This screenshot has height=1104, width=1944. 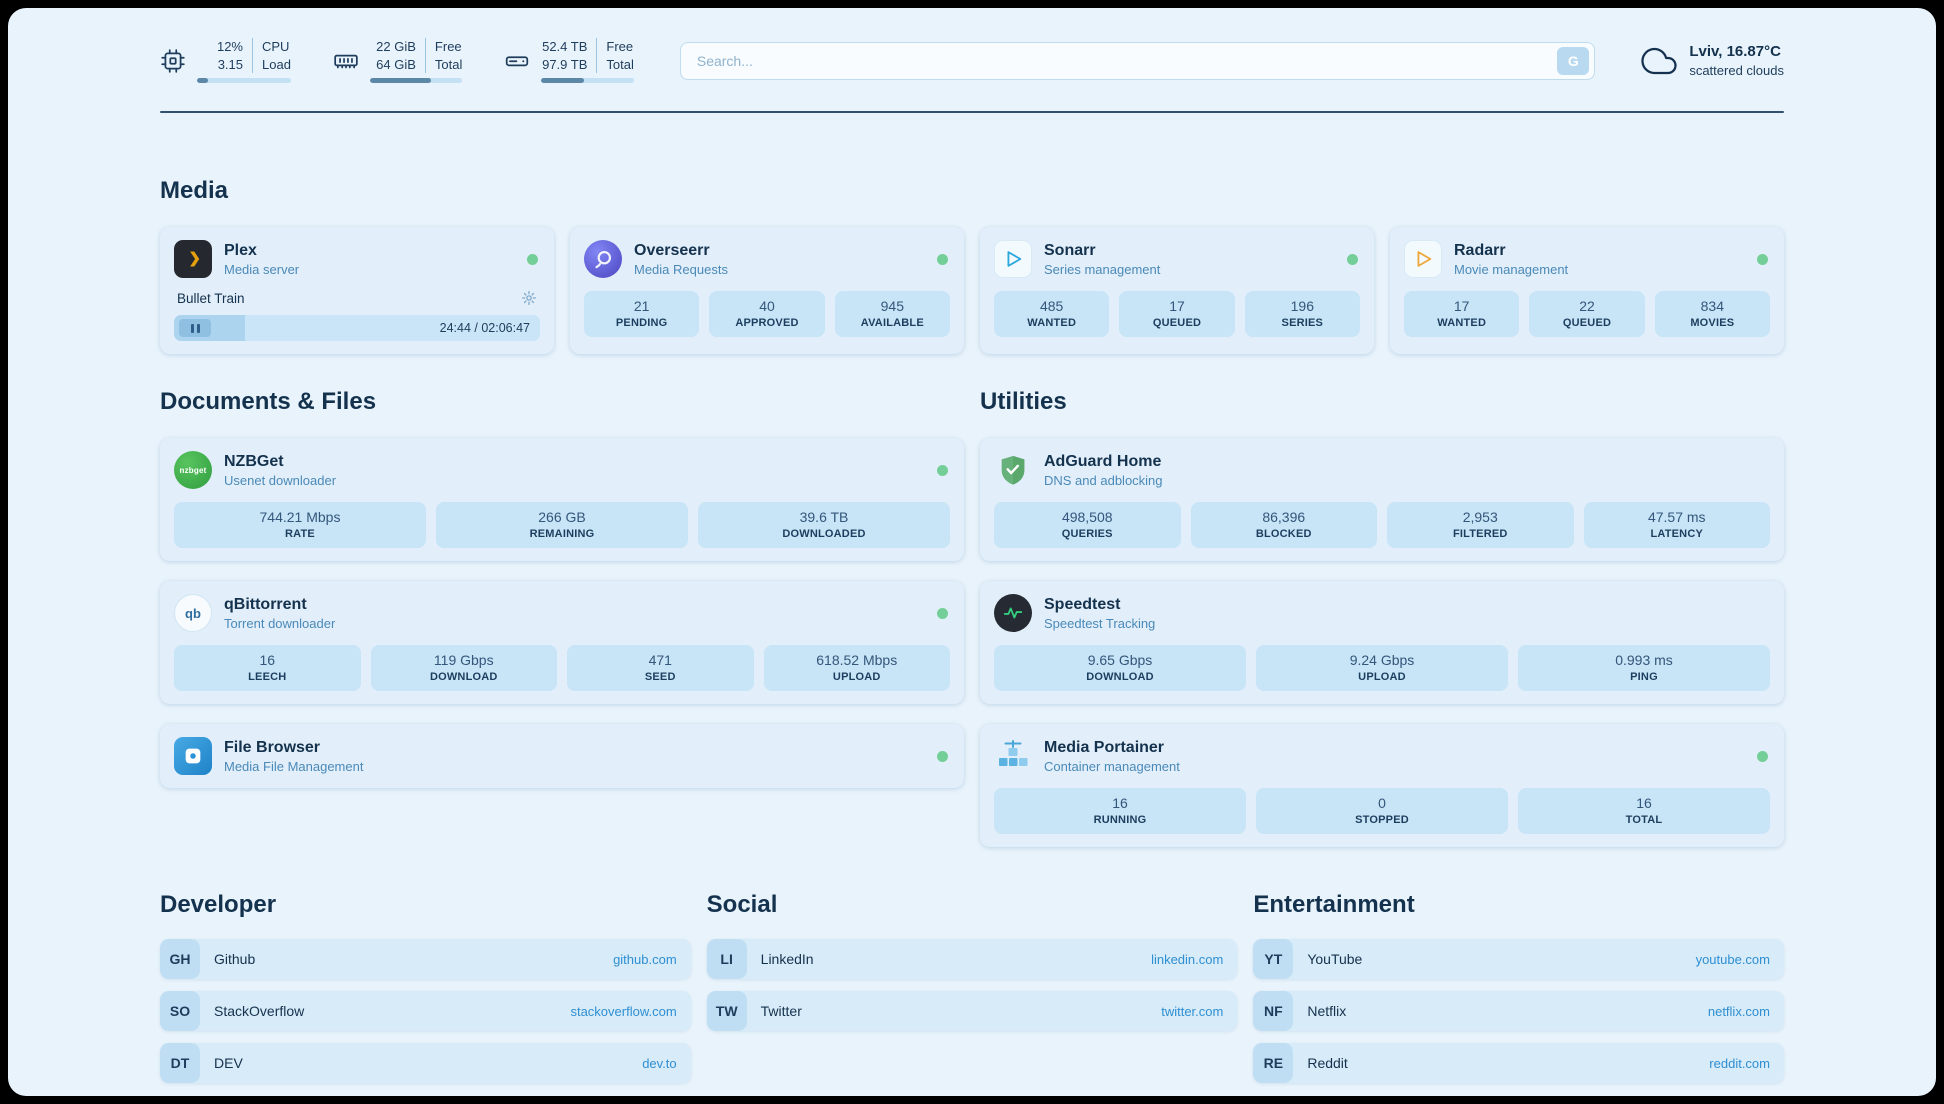 What do you see at coordinates (1120, 811) in the screenshot?
I see `stat-tile: 16 RUNNING` at bounding box center [1120, 811].